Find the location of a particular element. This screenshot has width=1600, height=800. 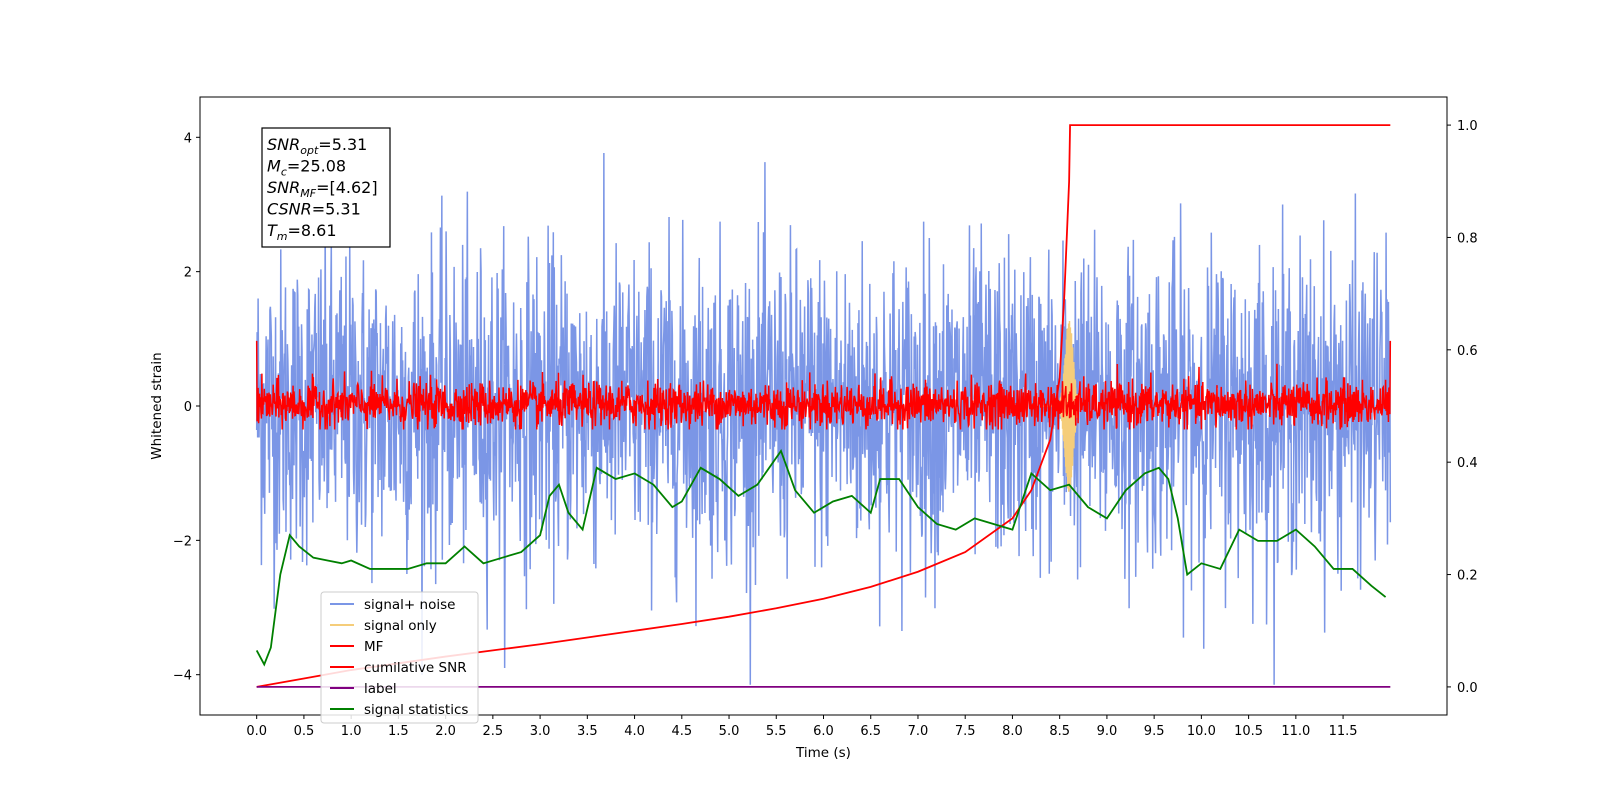

x-tick-label: 9.0 is located at coordinates (1107, 731).